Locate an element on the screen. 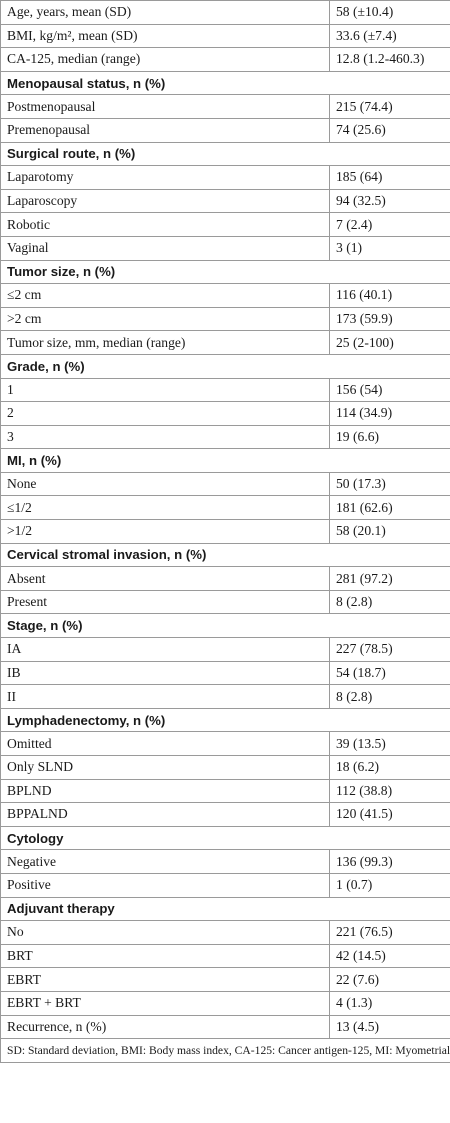  section-header-row: Stage, n (%) is located at coordinates (225, 626).